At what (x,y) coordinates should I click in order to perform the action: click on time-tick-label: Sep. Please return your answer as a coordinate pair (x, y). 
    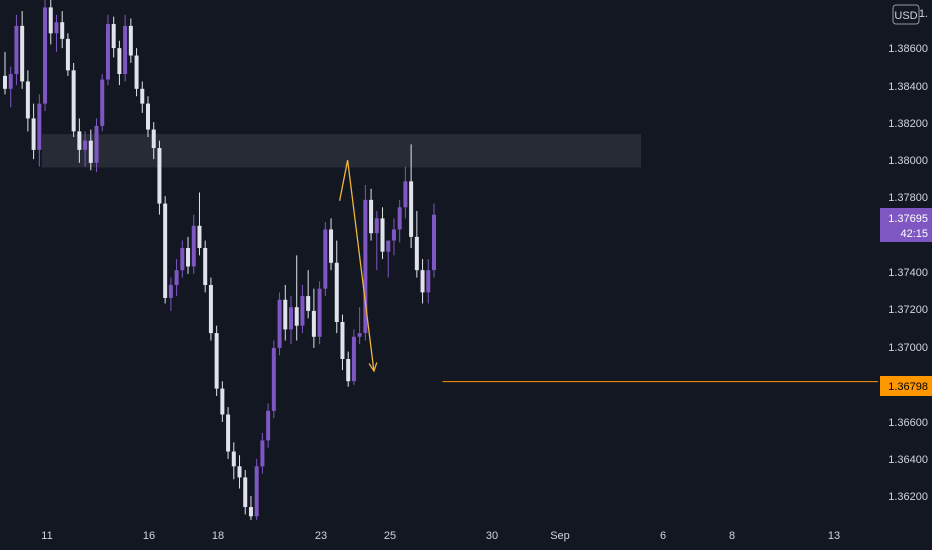
    Looking at the image, I should click on (560, 536).